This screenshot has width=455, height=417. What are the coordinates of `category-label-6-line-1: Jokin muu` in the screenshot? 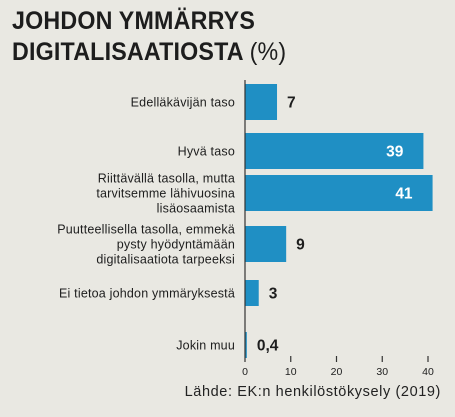 It's located at (205, 346).